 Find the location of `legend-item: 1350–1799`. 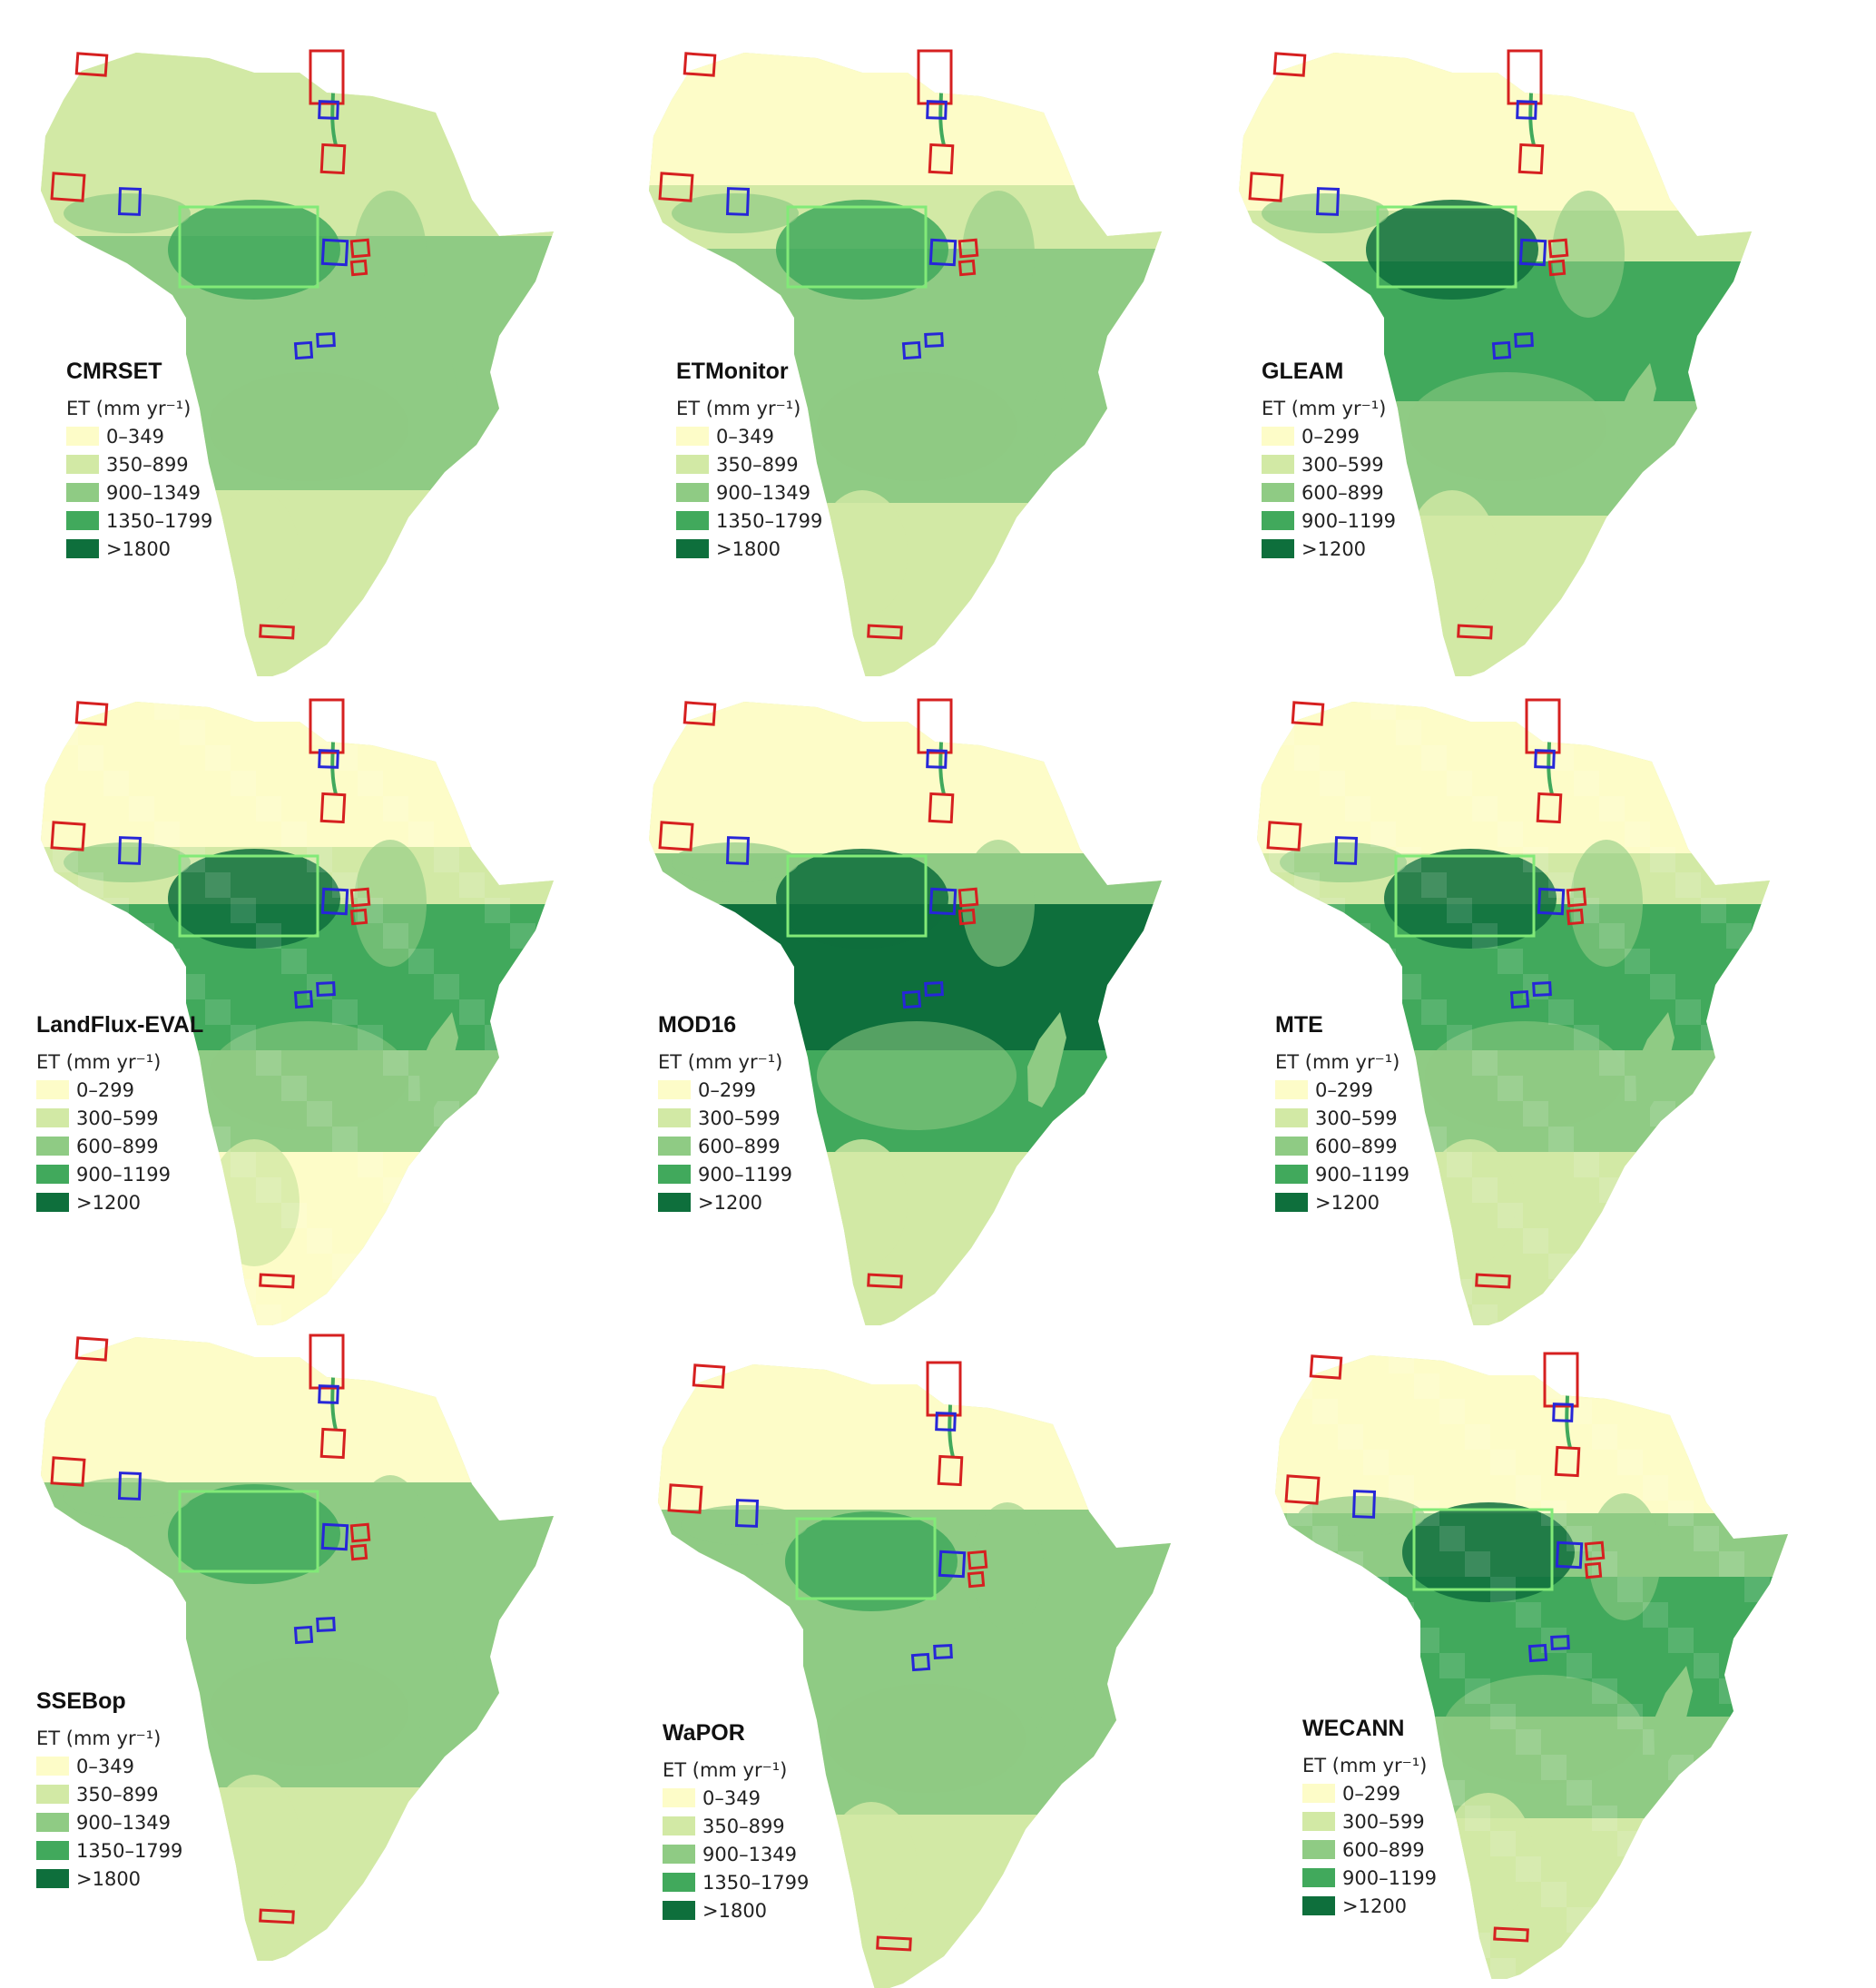

legend-item: 1350–1799 is located at coordinates (736, 1882).